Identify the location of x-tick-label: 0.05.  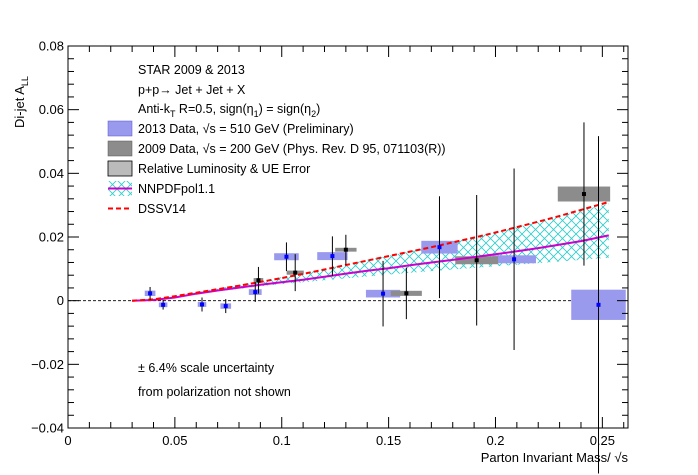
(174, 440).